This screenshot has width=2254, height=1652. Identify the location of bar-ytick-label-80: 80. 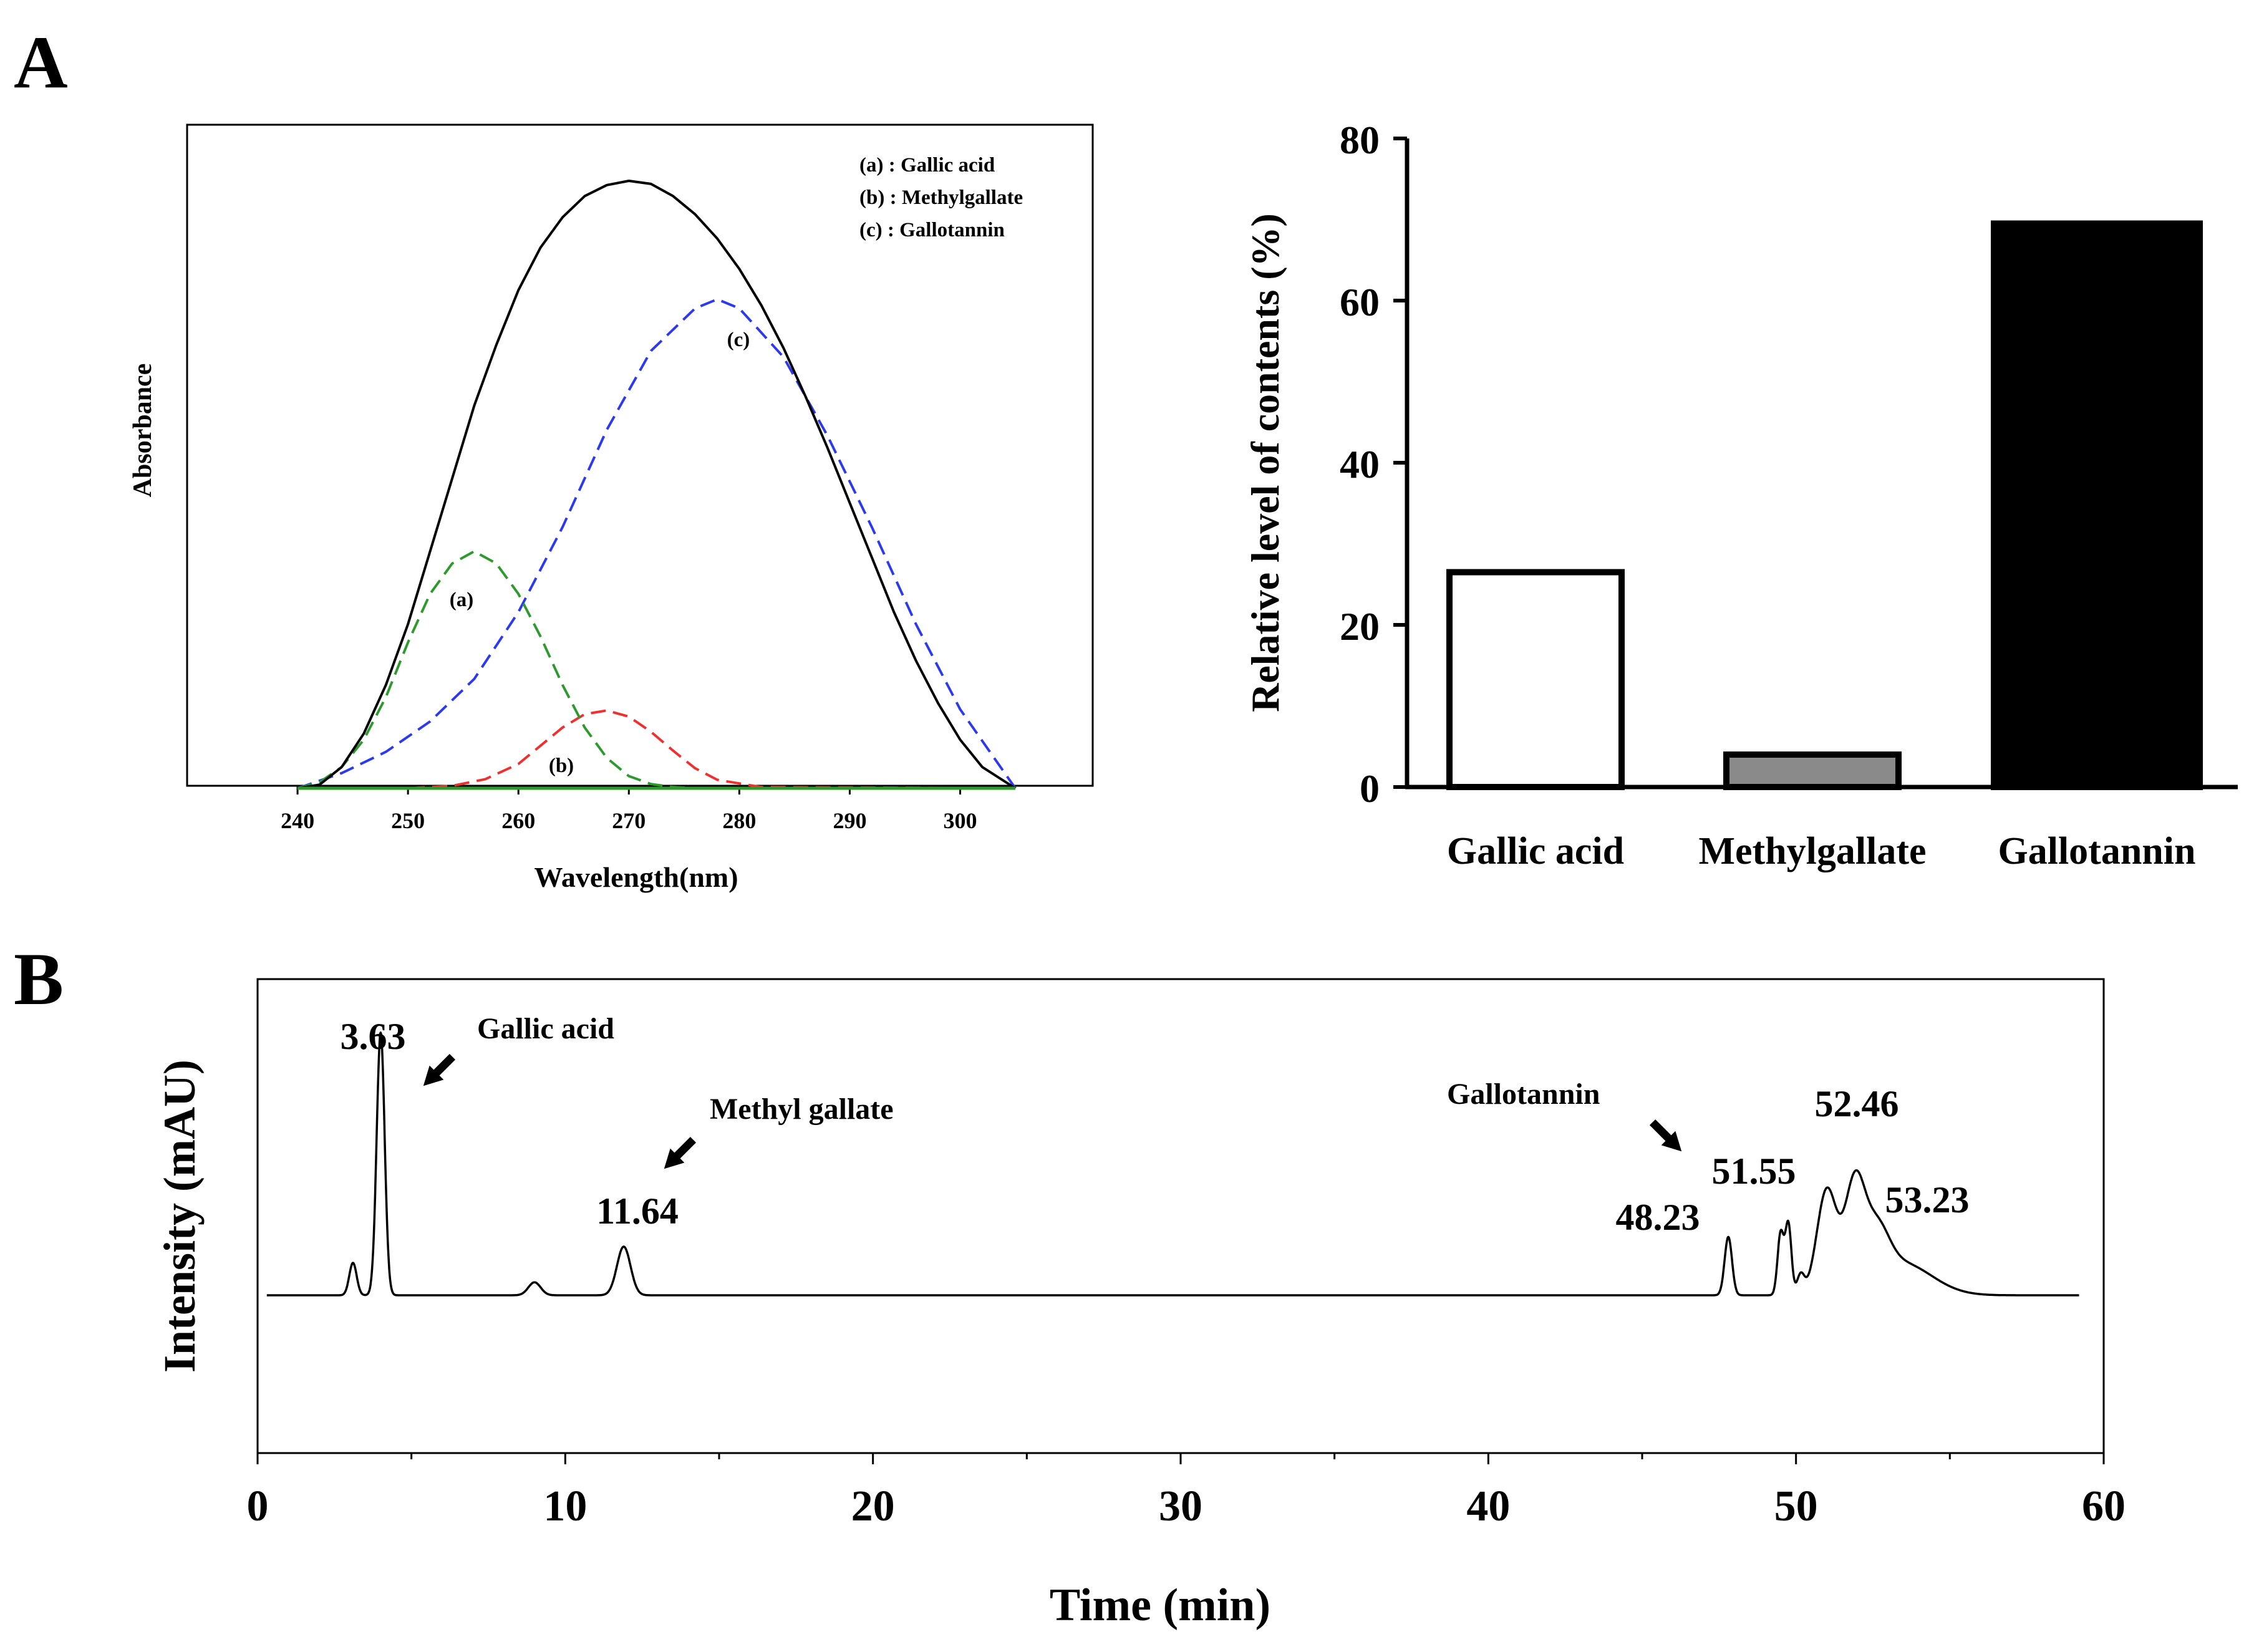
(1360, 140).